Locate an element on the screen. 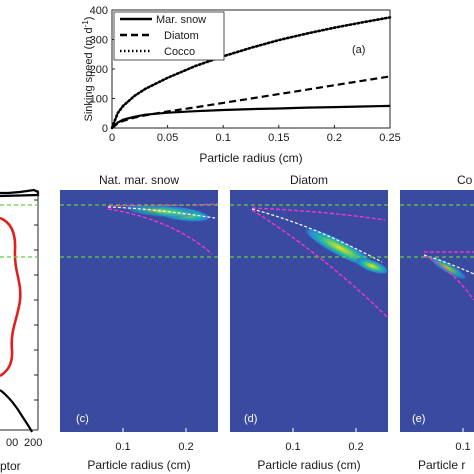  panel-e-xlabel: Particle r is located at coordinates (441, 465).